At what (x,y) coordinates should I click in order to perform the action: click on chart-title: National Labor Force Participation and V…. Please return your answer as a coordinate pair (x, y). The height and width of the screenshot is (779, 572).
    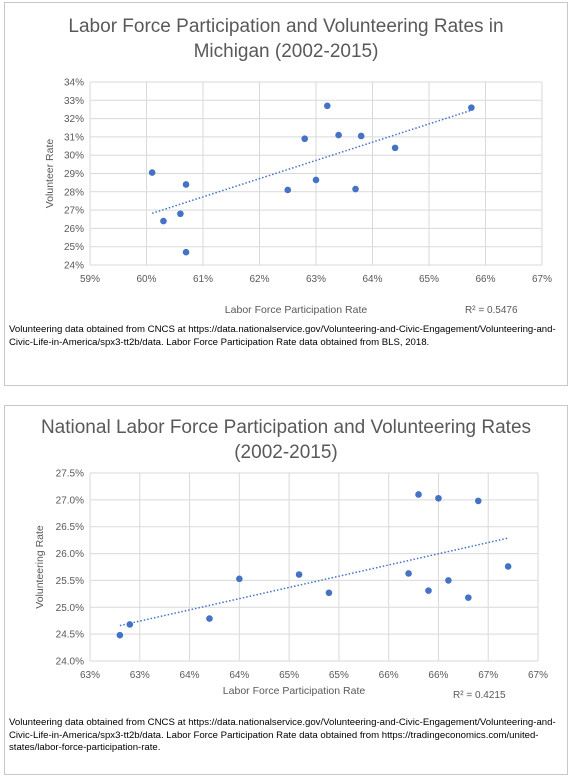
    Looking at the image, I should click on (286, 440).